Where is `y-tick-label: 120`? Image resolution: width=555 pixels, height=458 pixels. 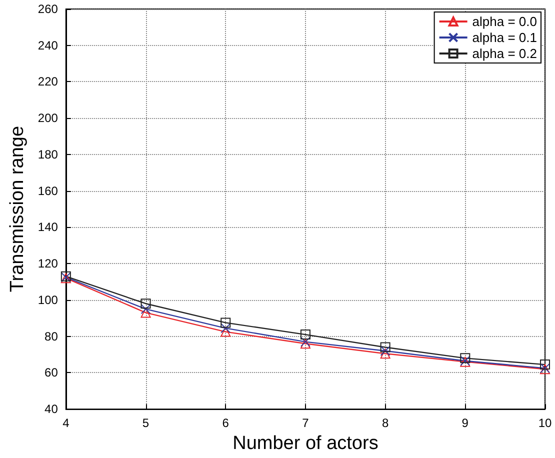
y-tick-label: 120 is located at coordinates (48, 263).